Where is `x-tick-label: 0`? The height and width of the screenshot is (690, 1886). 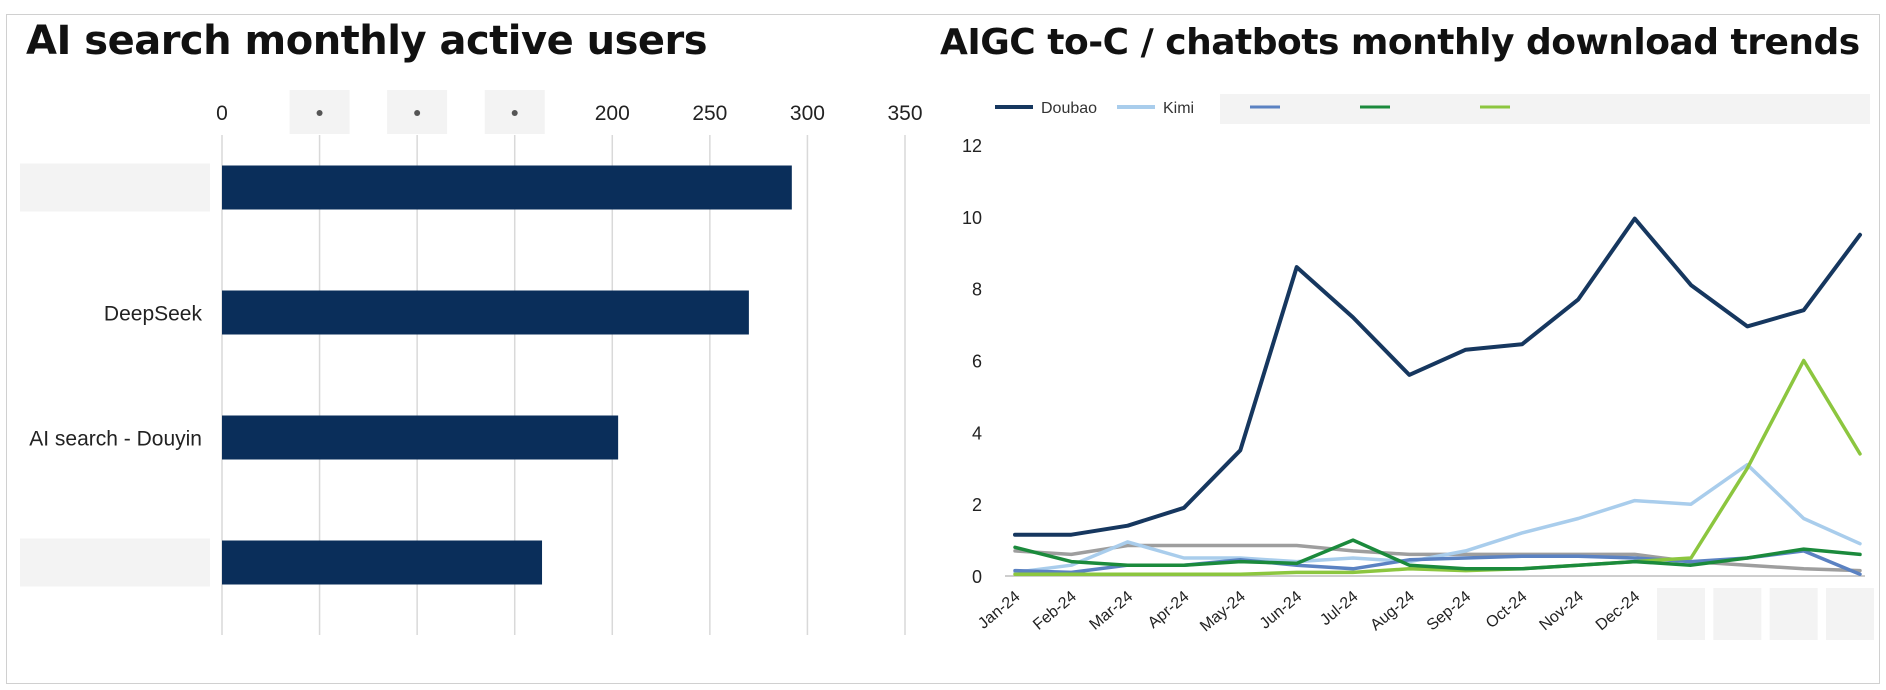 x-tick-label: 0 is located at coordinates (222, 113).